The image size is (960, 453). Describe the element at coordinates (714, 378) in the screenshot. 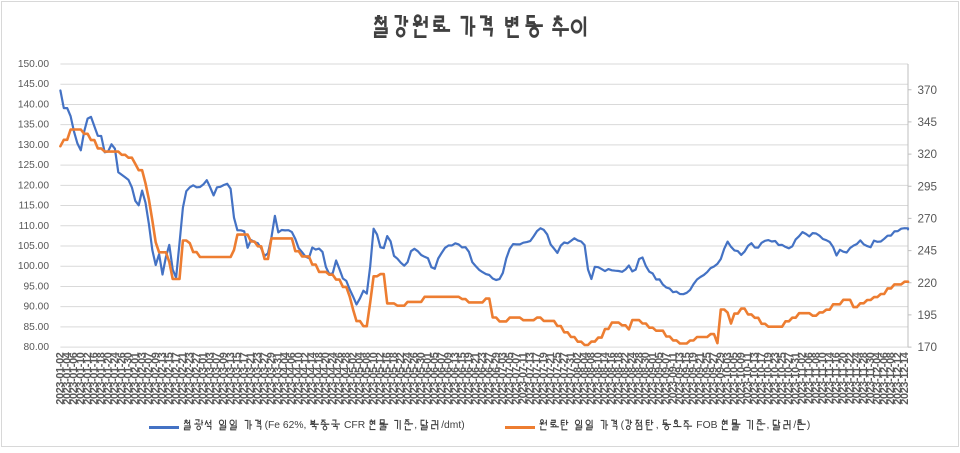

I see `svg-text: 2023-09-27` at that location.